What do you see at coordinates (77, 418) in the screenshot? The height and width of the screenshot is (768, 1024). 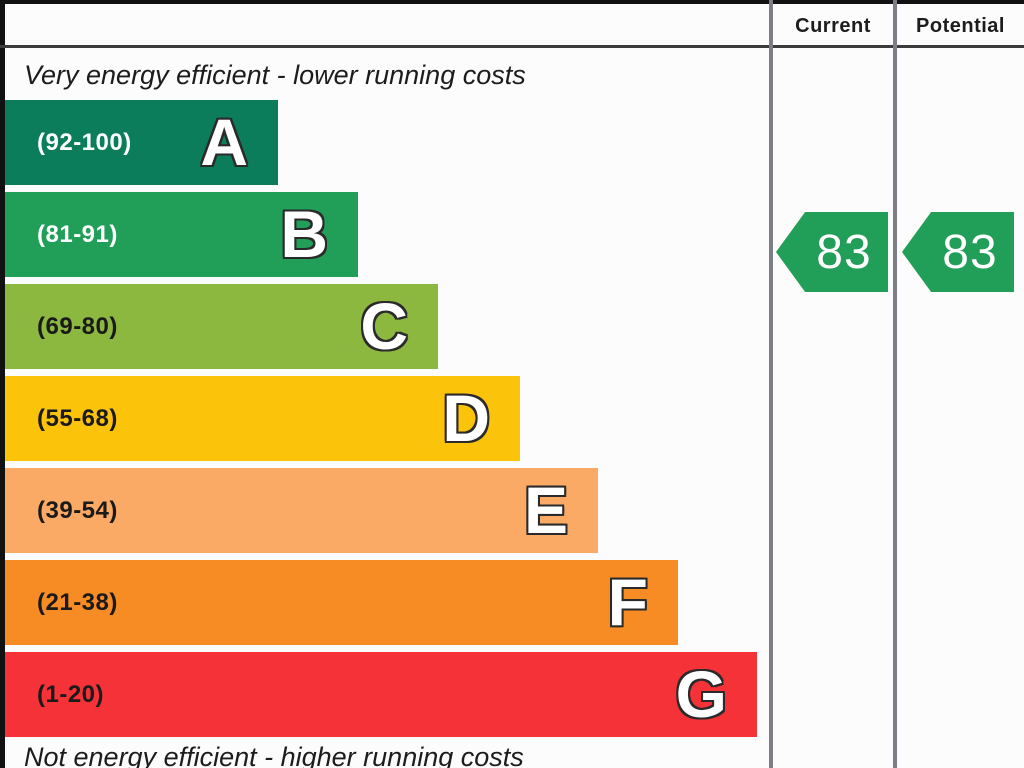 I see `band-range-label: (55-68)` at bounding box center [77, 418].